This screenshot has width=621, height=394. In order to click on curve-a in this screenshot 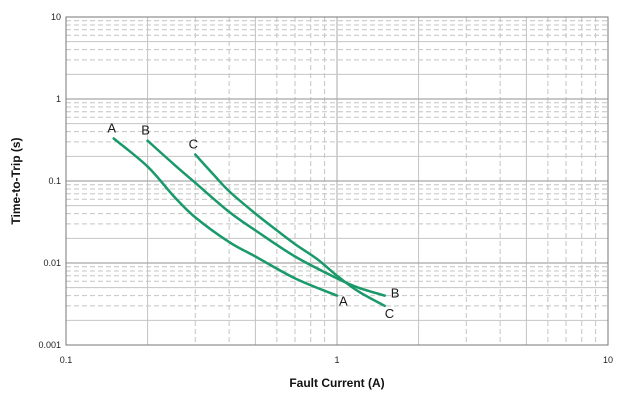, I will do `click(225, 217)`.